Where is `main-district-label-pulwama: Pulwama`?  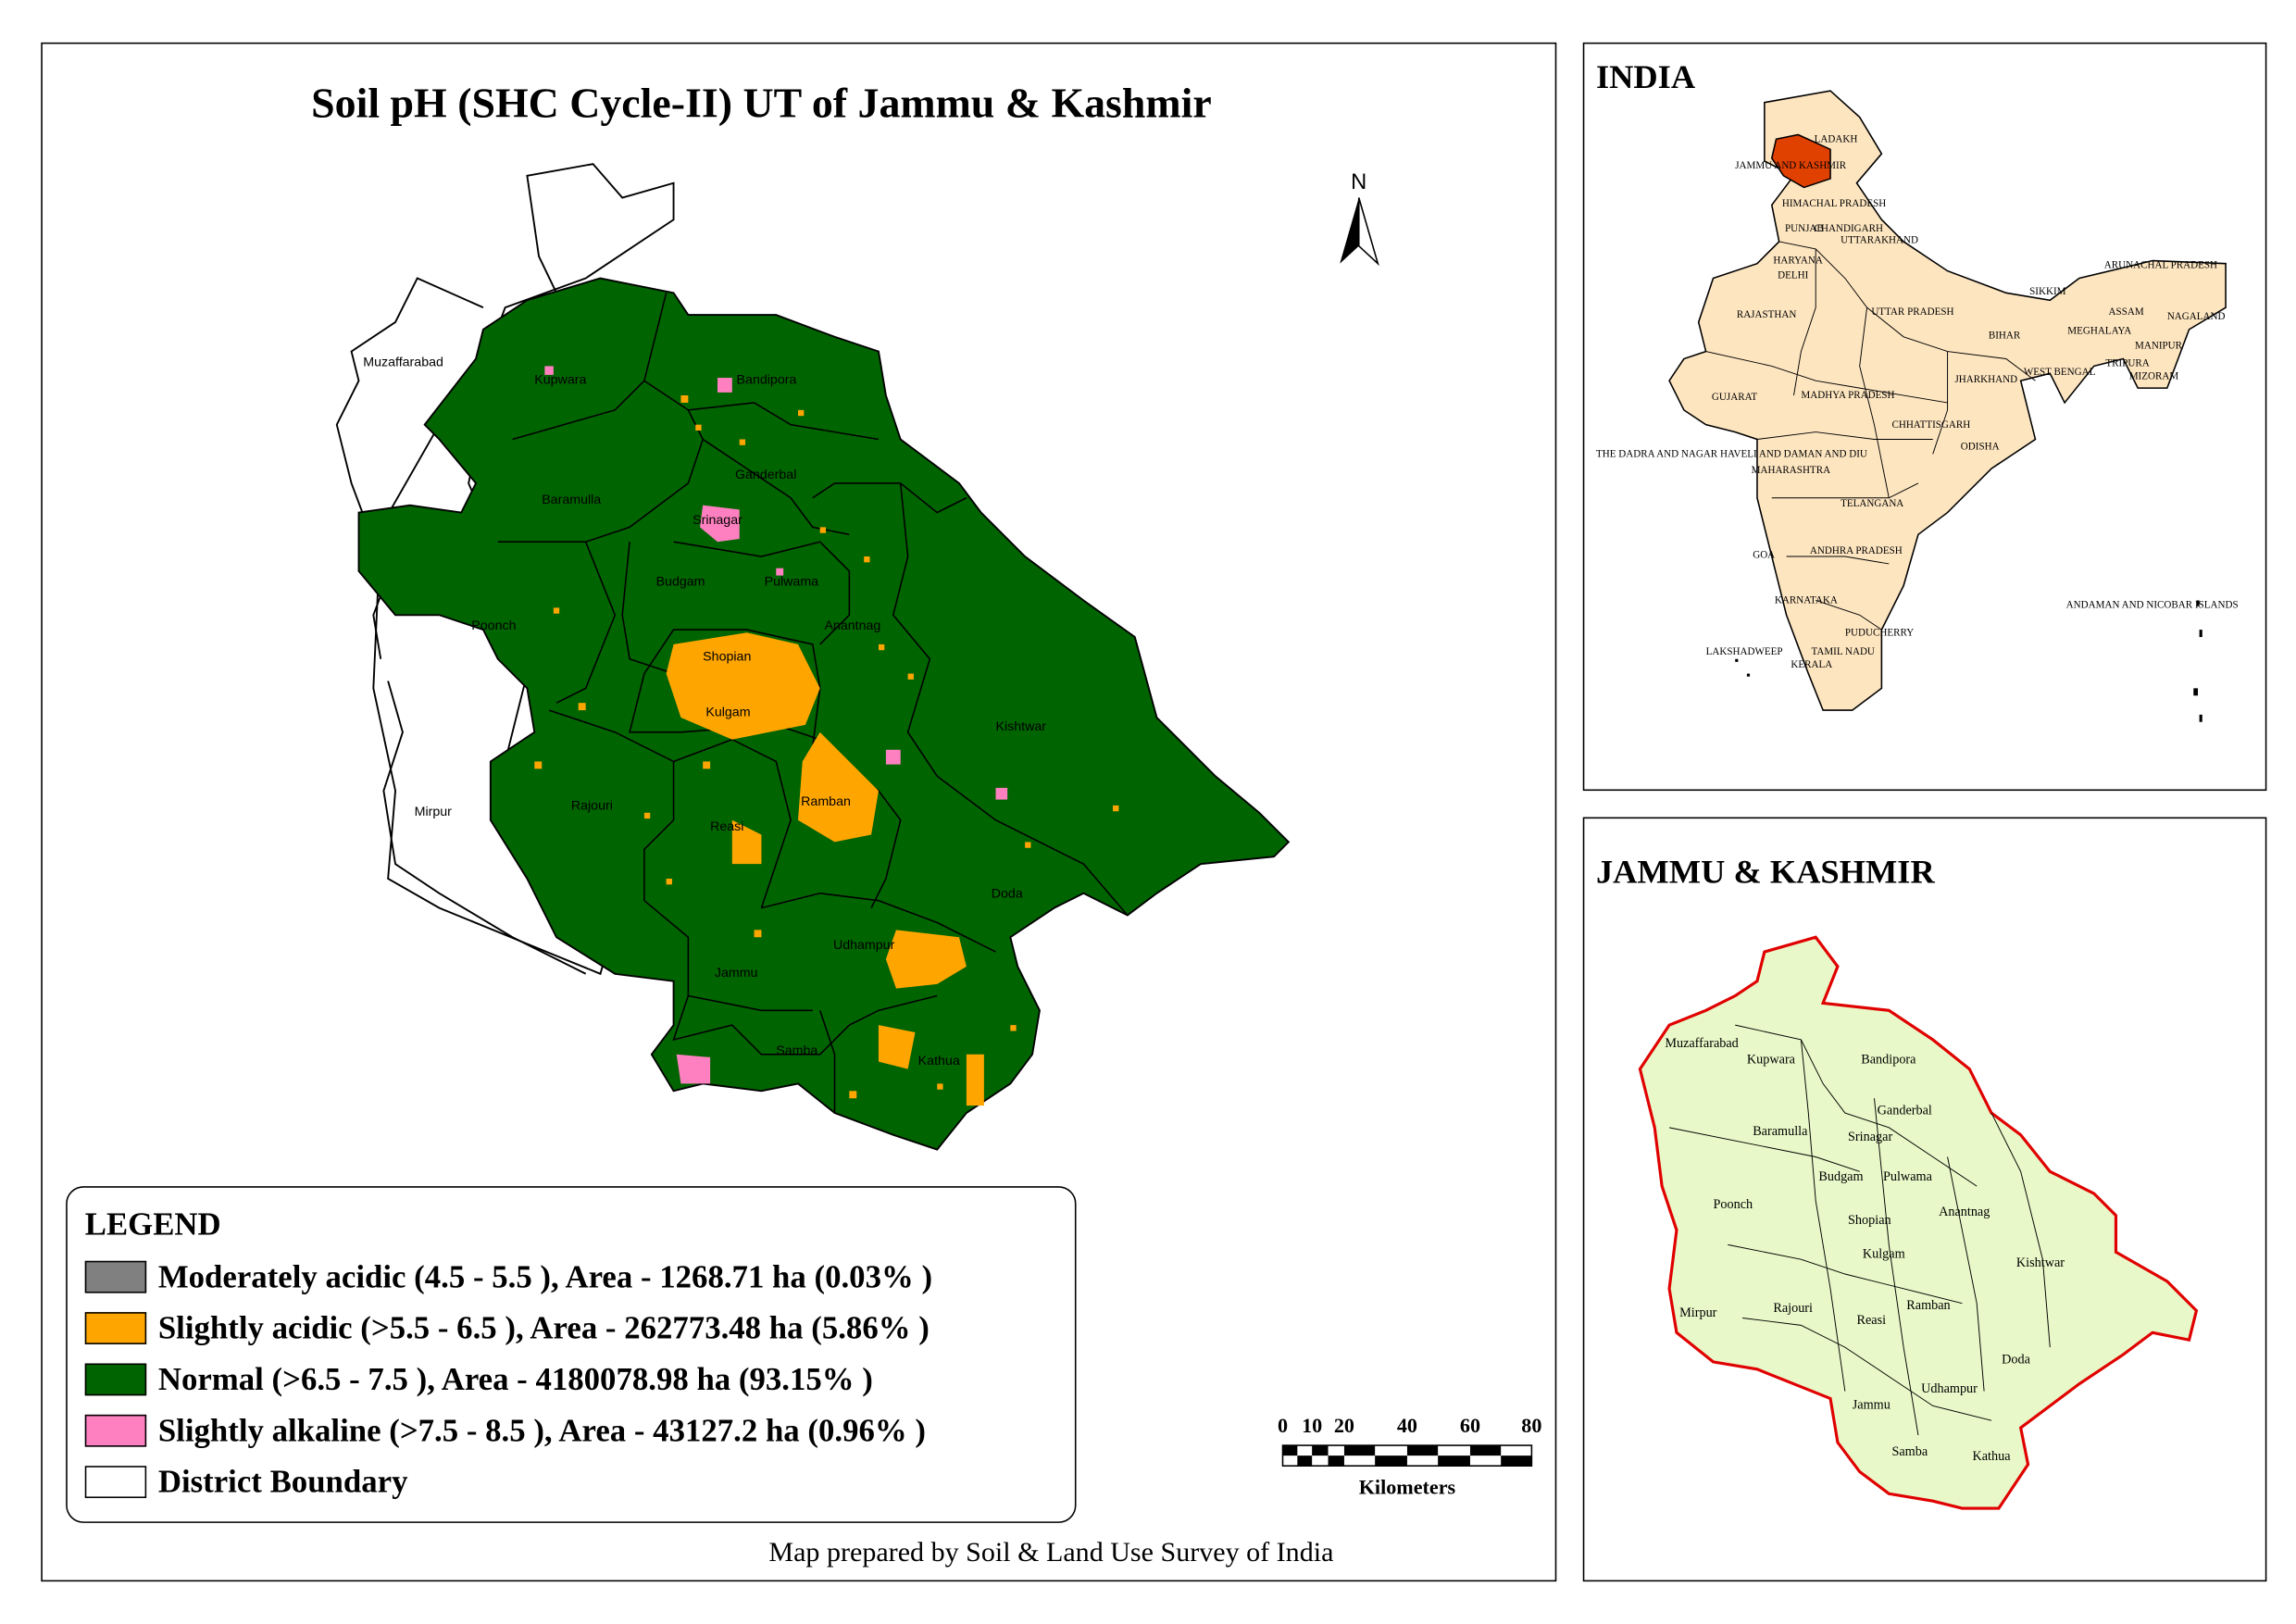 main-district-label-pulwama: Pulwama is located at coordinates (792, 582).